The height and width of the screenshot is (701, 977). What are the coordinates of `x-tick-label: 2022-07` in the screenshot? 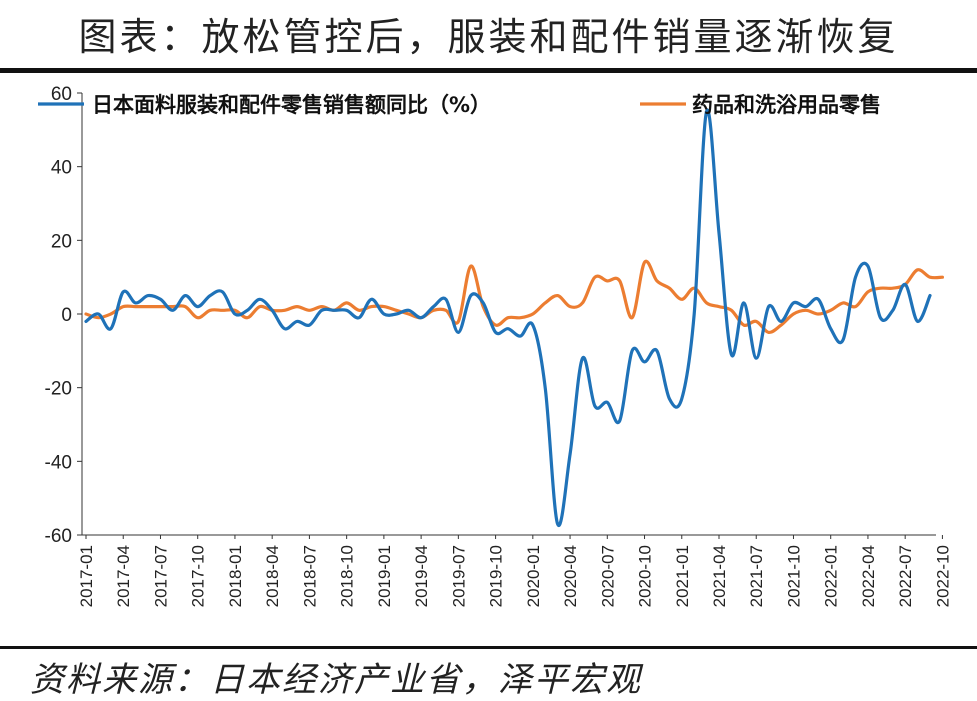 It's located at (905, 576).